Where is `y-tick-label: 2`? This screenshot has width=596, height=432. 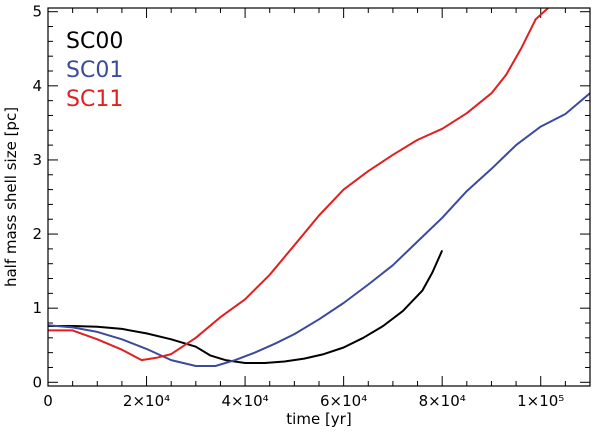
y-tick-label: 2 is located at coordinates (37, 234).